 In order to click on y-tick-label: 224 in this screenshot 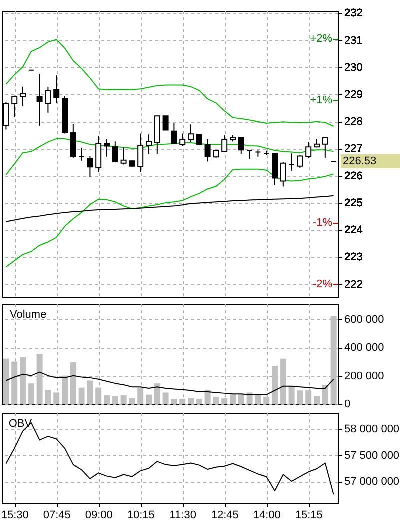, I will do `click(353, 230)`.